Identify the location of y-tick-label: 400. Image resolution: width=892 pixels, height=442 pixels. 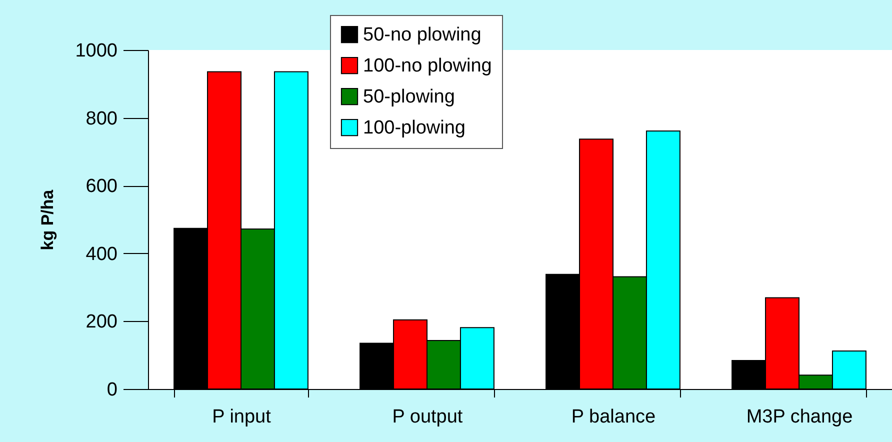
(102, 254).